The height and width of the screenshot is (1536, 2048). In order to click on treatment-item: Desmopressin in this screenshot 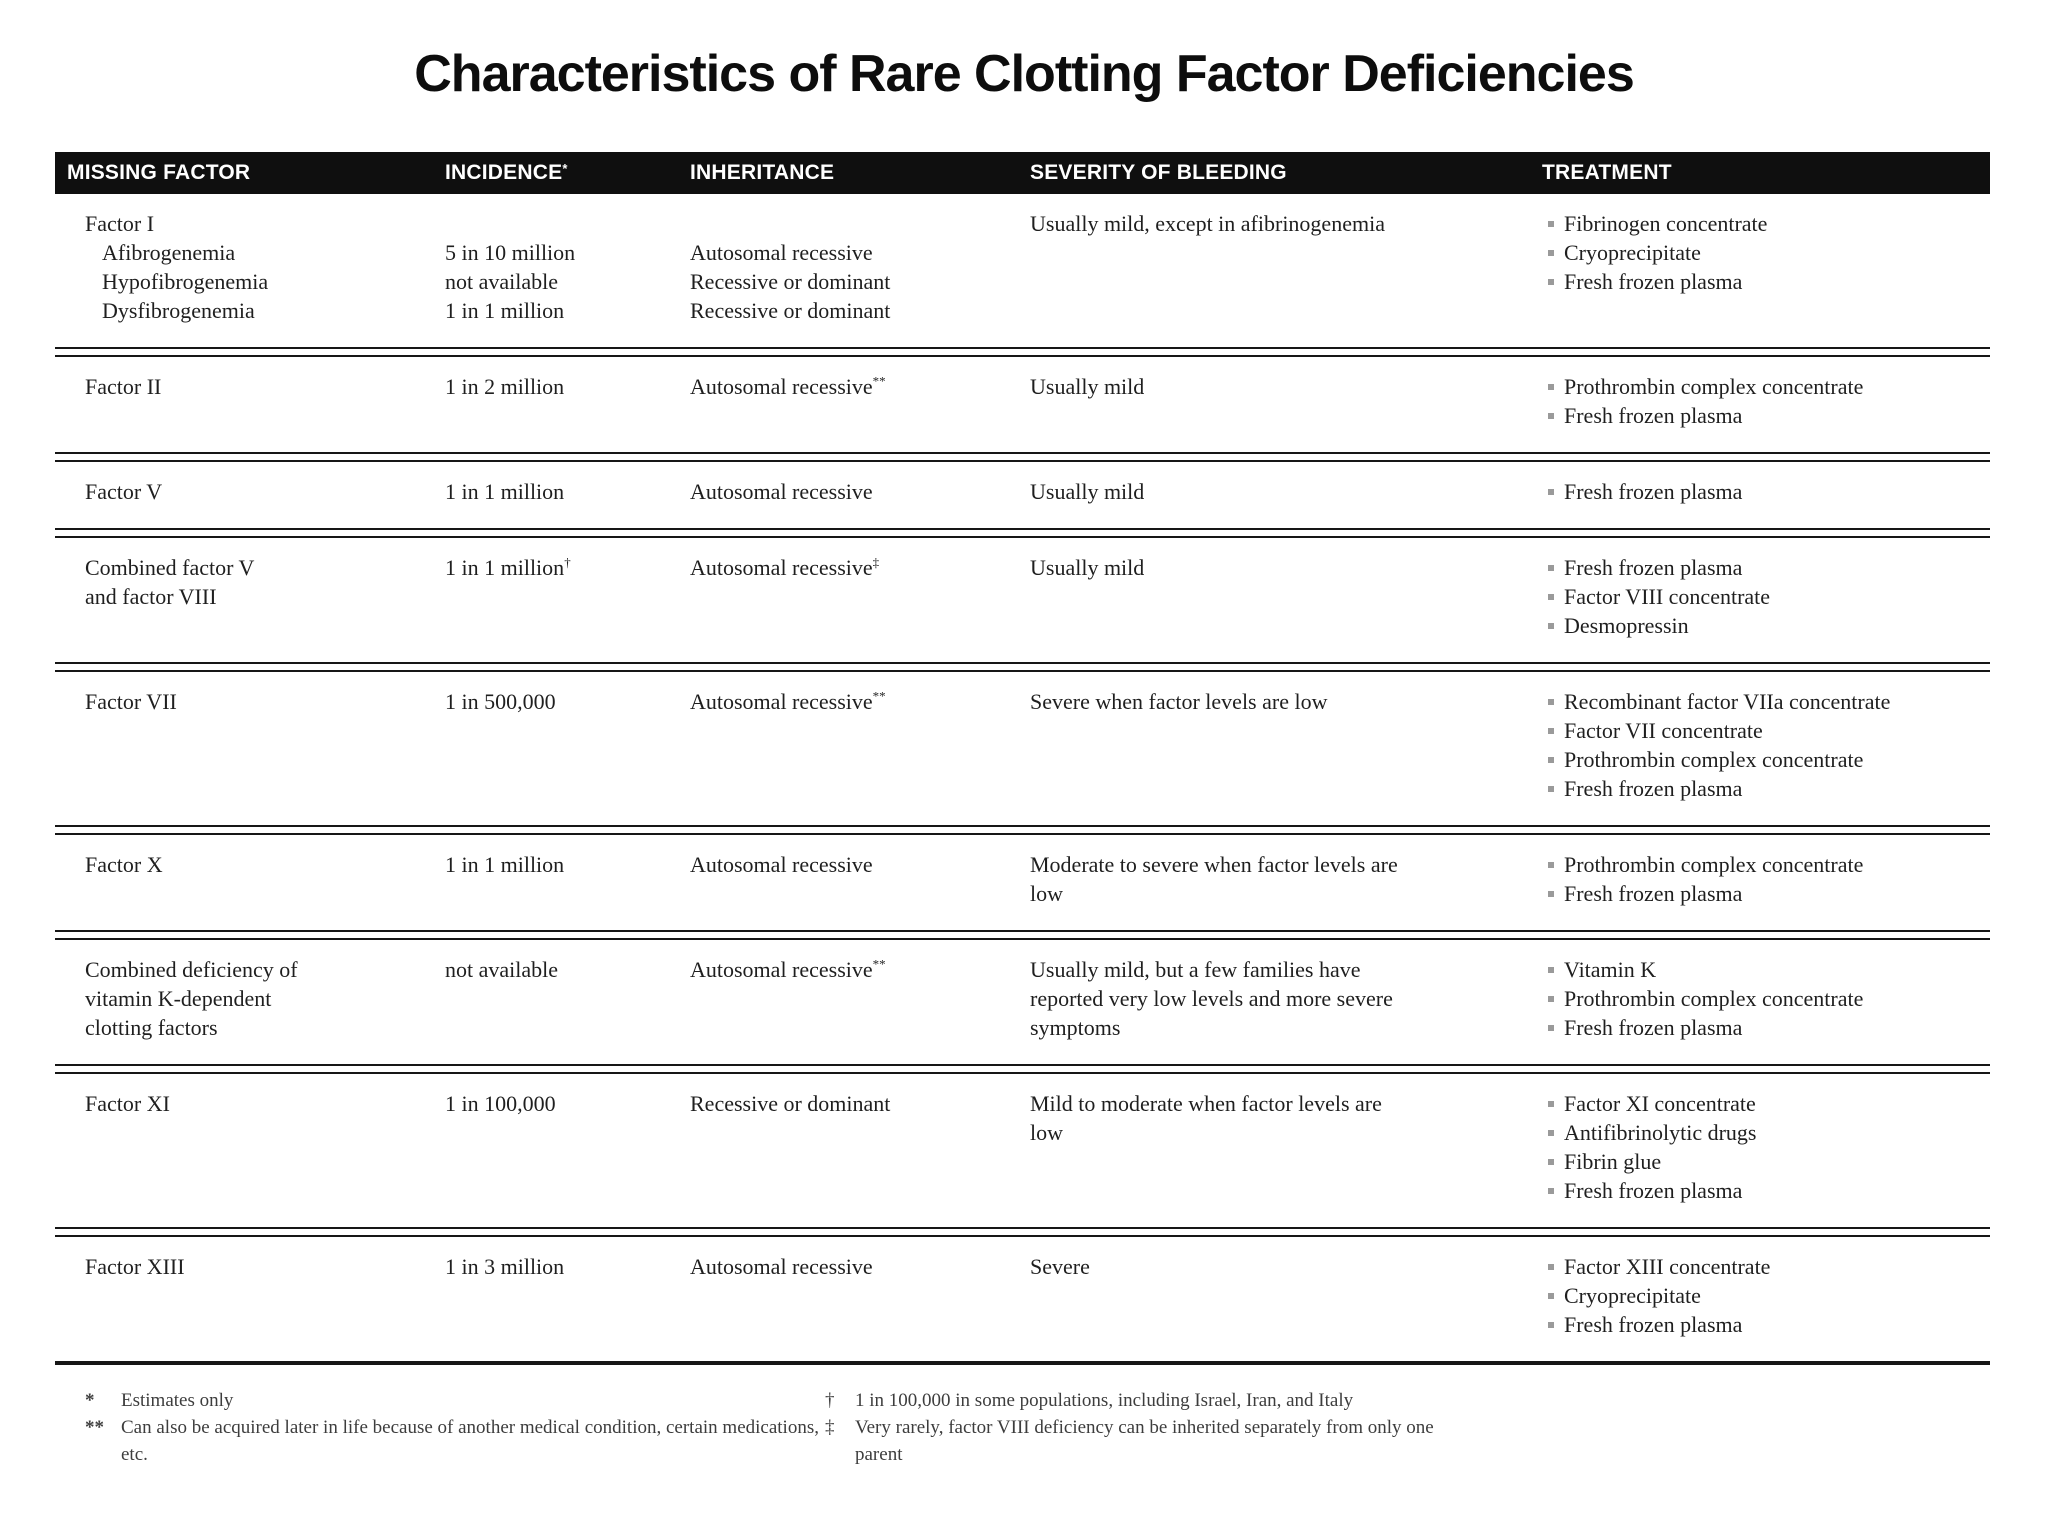, I will do `click(1769, 625)`.